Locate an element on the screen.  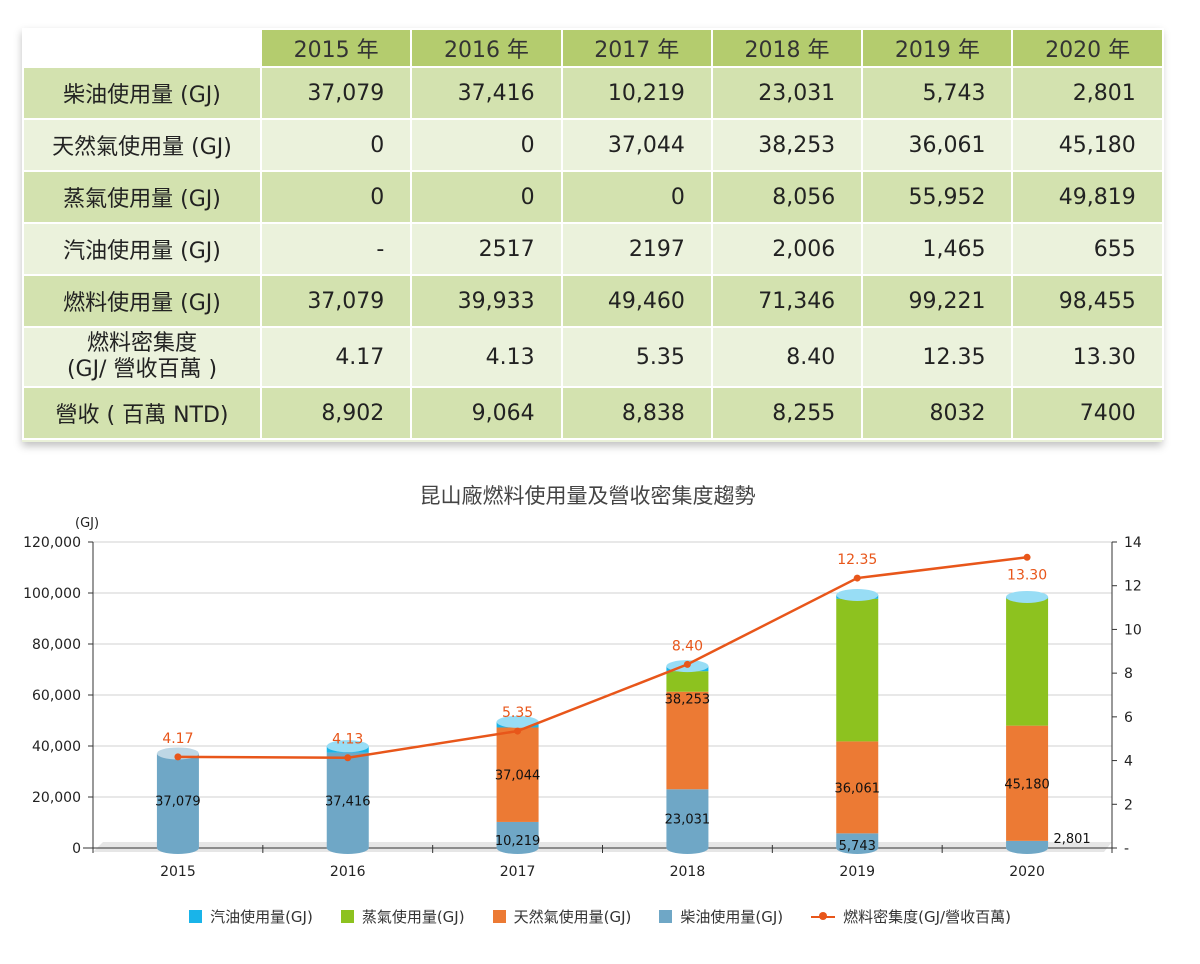
table-cell: 5,743 is located at coordinates (937, 93).